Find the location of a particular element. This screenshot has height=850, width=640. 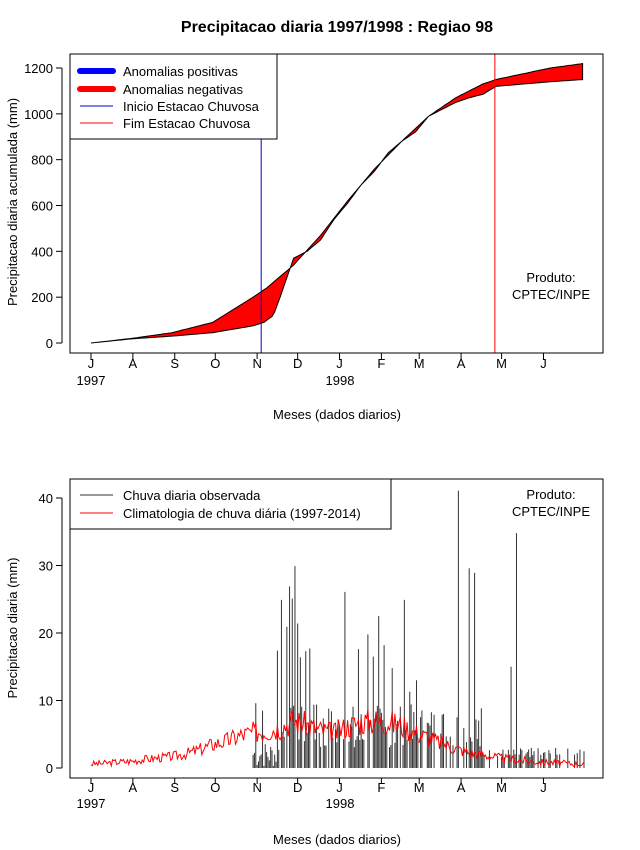

top-y-tick-label: 1200 is located at coordinates (38, 68).